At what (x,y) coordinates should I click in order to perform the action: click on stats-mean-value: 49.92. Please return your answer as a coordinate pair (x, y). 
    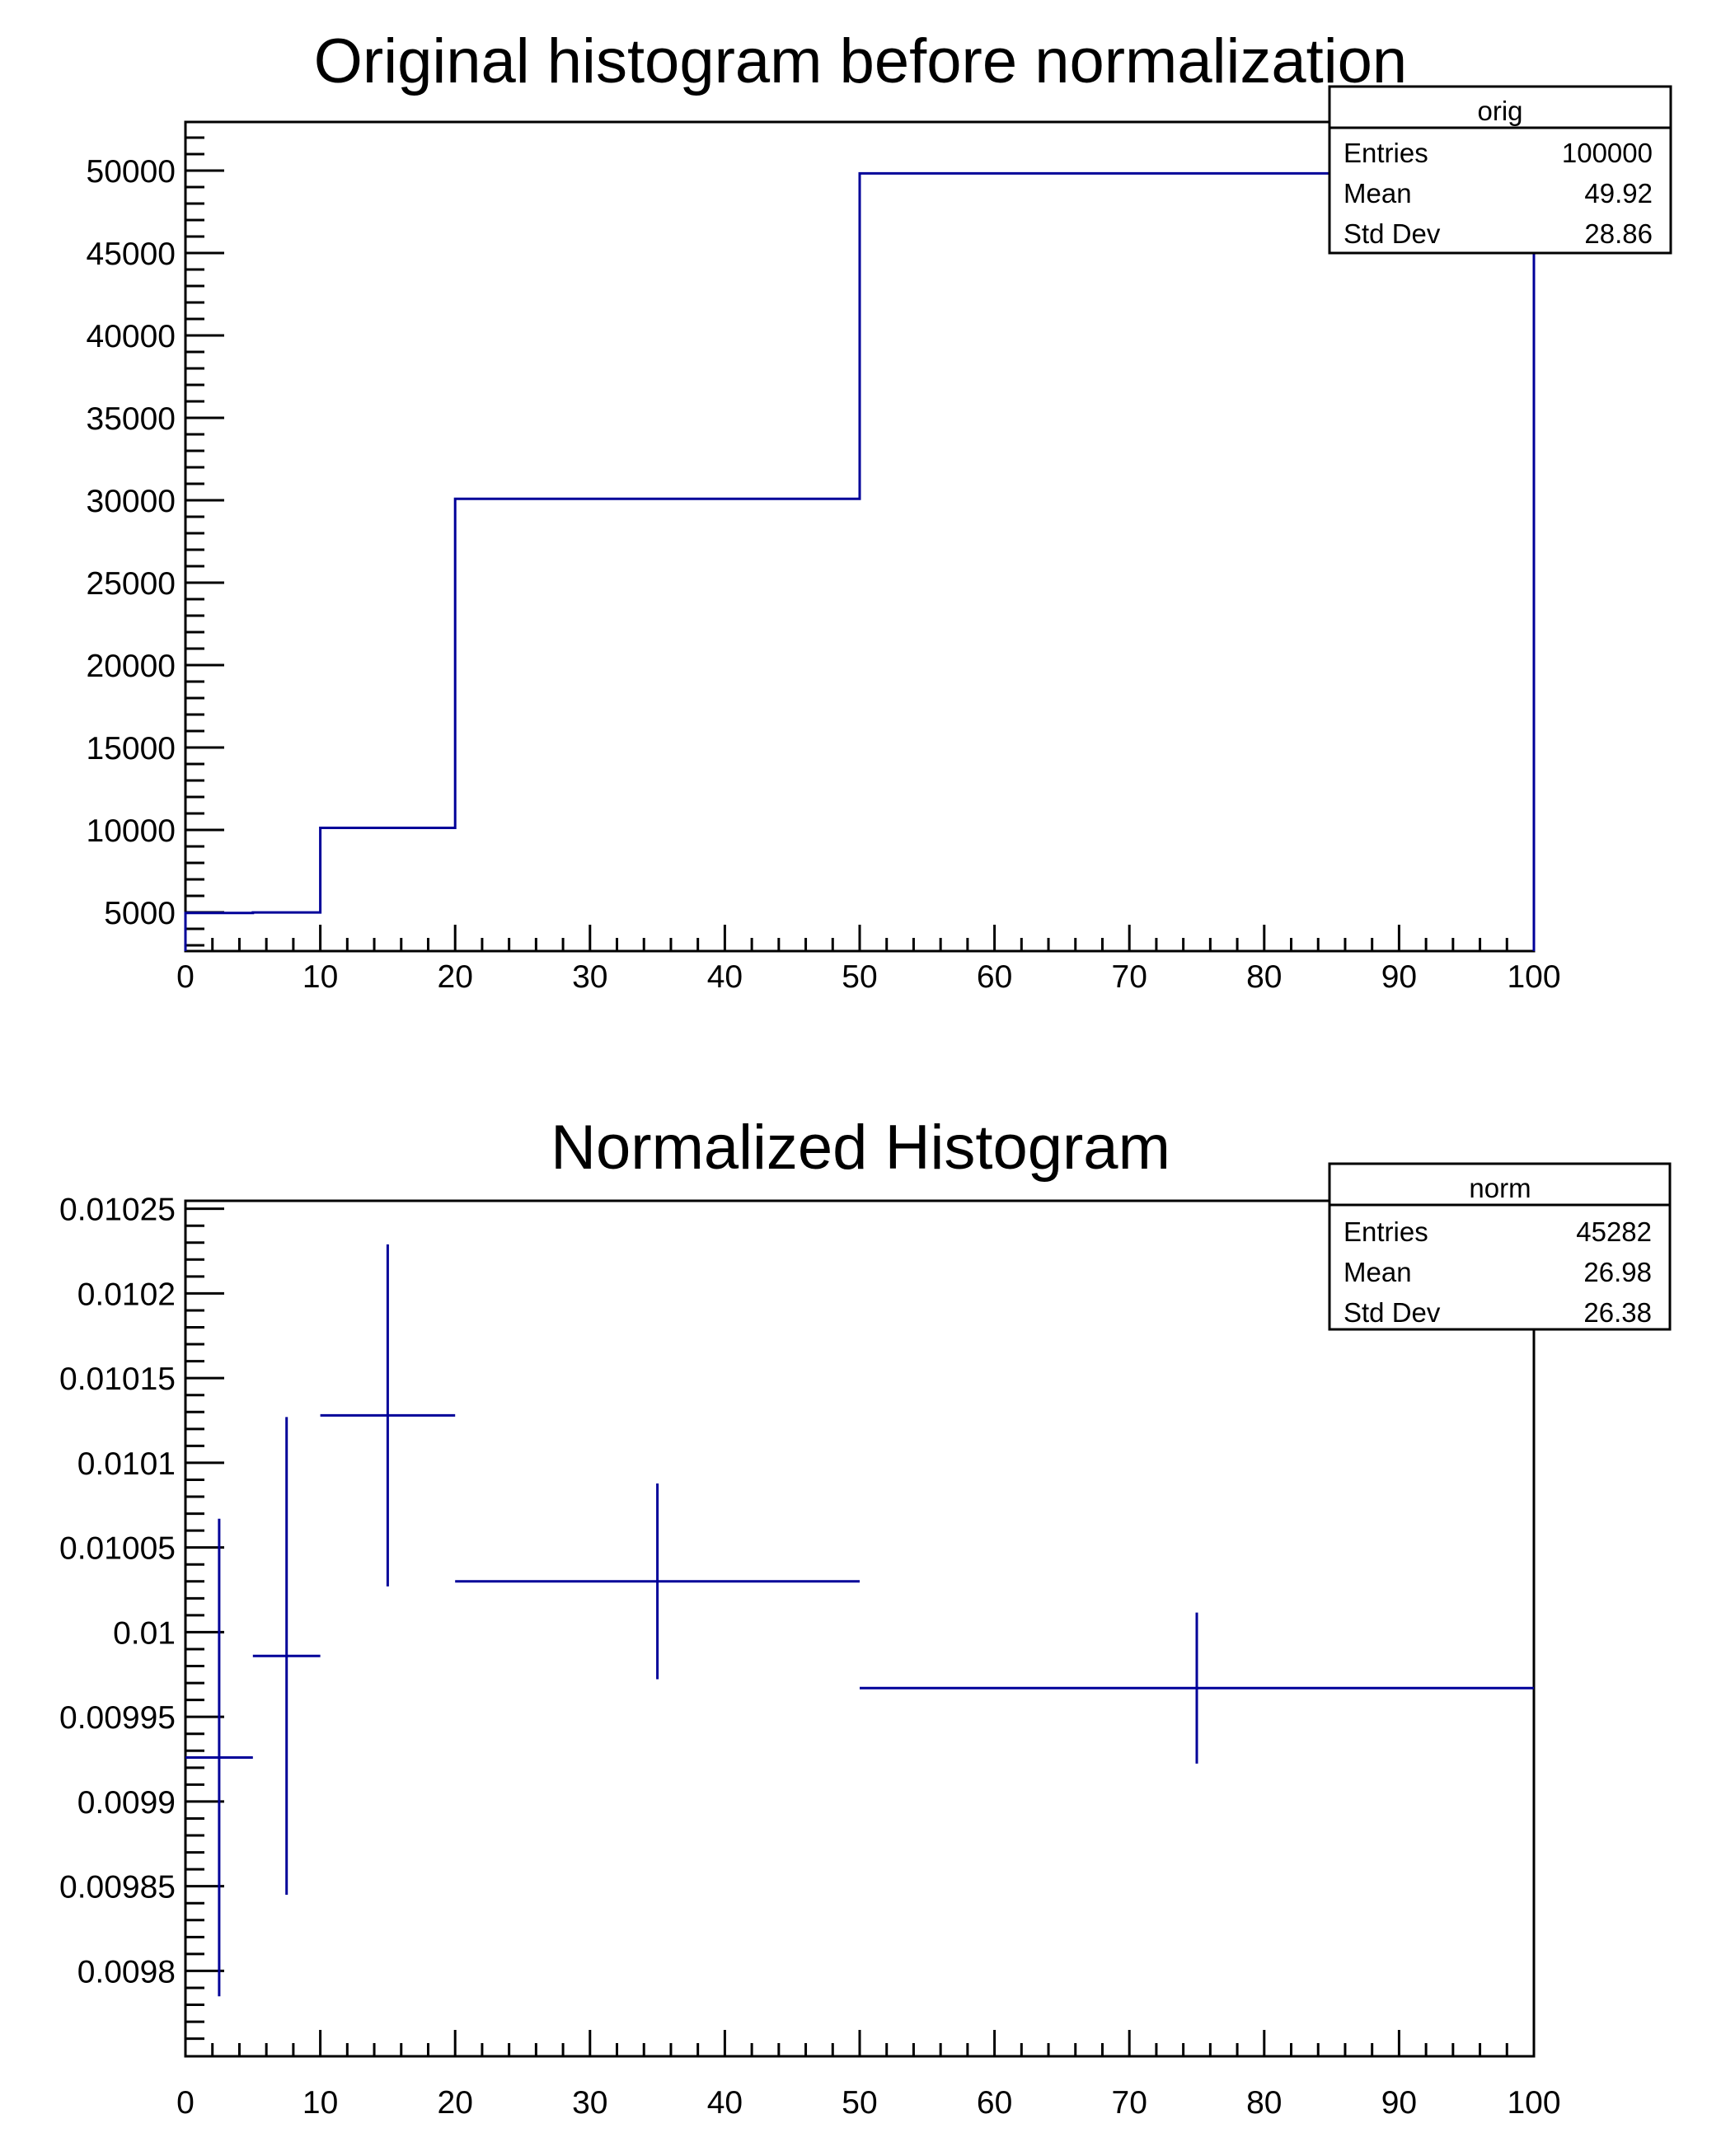
    Looking at the image, I should click on (1618, 193).